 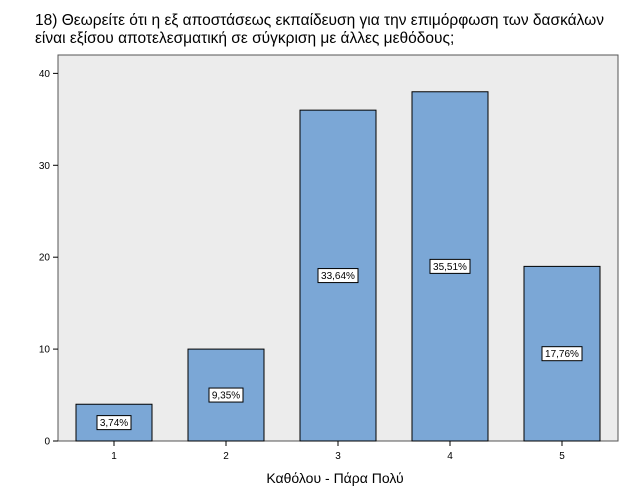 I want to click on data-label: 33,64%, so click(x=338, y=276).